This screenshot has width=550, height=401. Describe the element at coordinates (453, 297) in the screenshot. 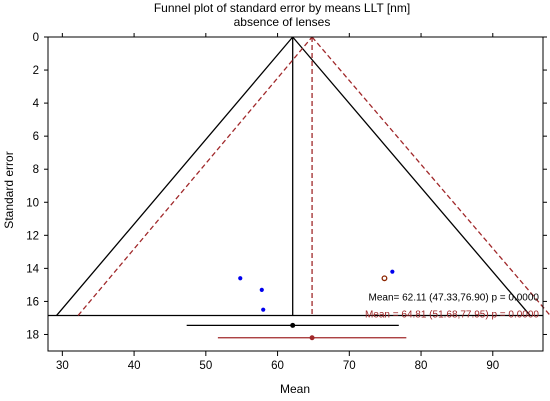

I see `summary-label: Mean= 62.11 (47.33,76.90) p = 0.0000` at that location.